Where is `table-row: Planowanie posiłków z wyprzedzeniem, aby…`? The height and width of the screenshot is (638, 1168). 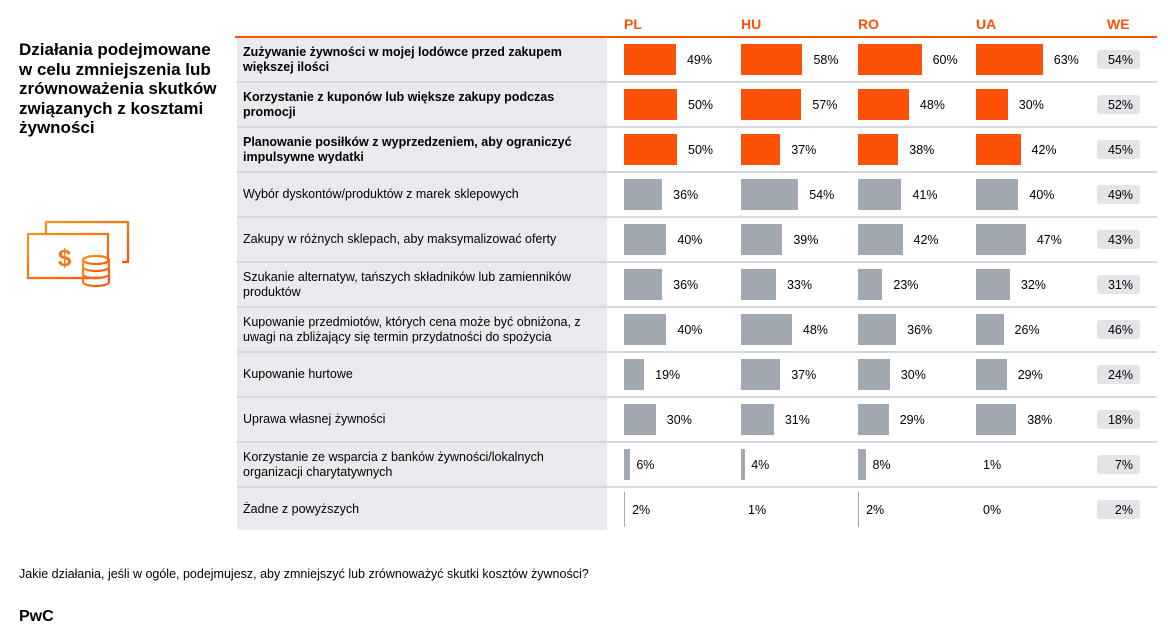
table-row: Planowanie posiłków z wyprzedzeniem, aby… is located at coordinates (697, 150).